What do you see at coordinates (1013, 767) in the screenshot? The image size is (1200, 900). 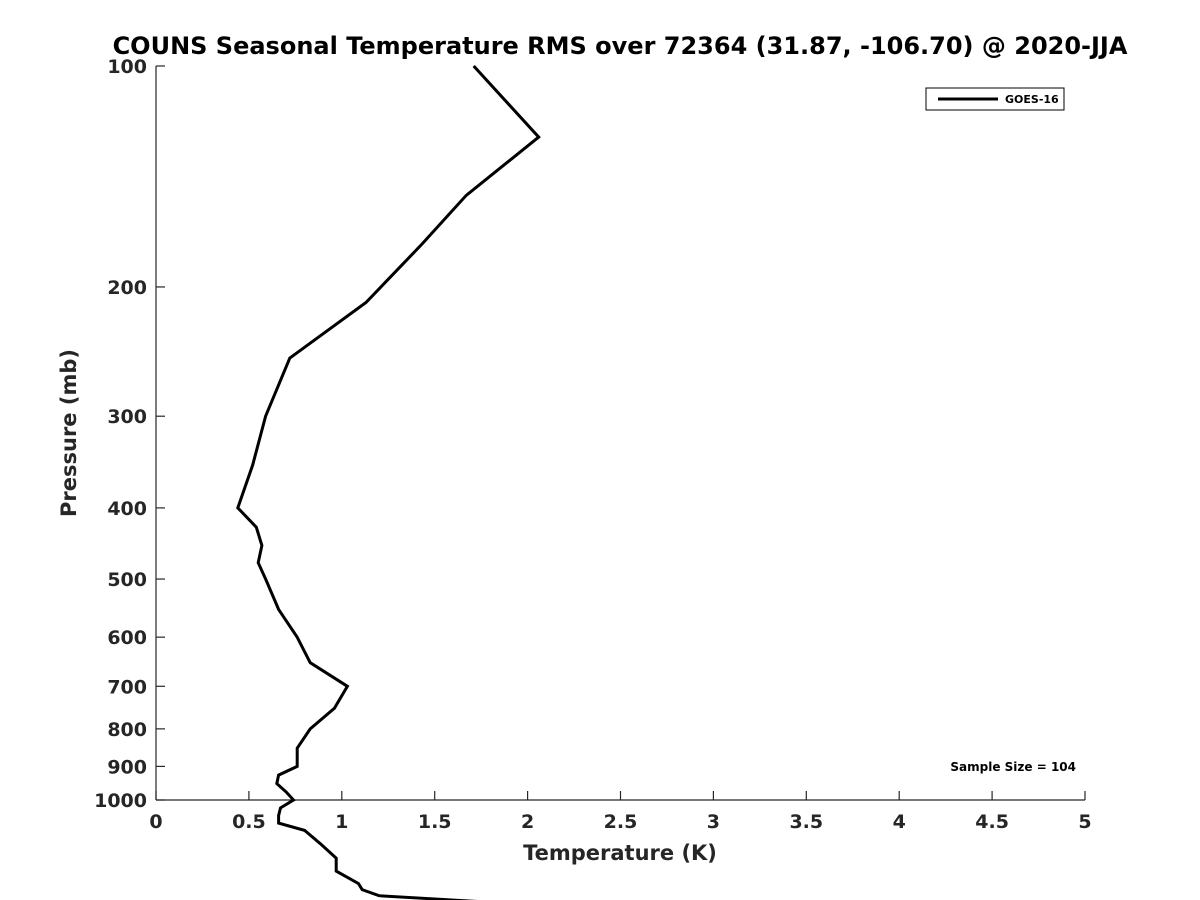 I see `sample-size-annotation: Sample Size = 104` at bounding box center [1013, 767].